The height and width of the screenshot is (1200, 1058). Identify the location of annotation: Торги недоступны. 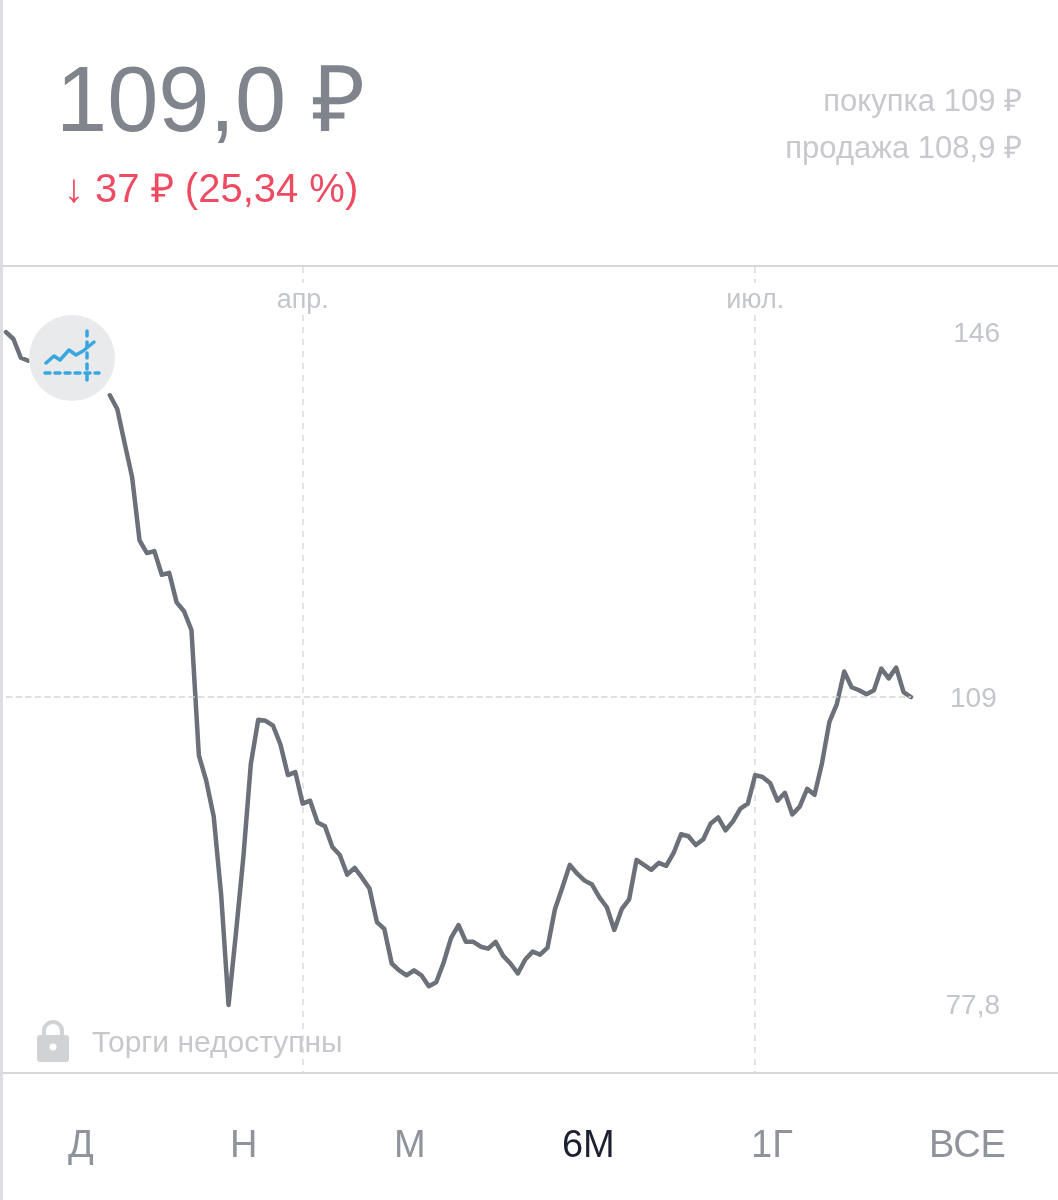
(217, 1042).